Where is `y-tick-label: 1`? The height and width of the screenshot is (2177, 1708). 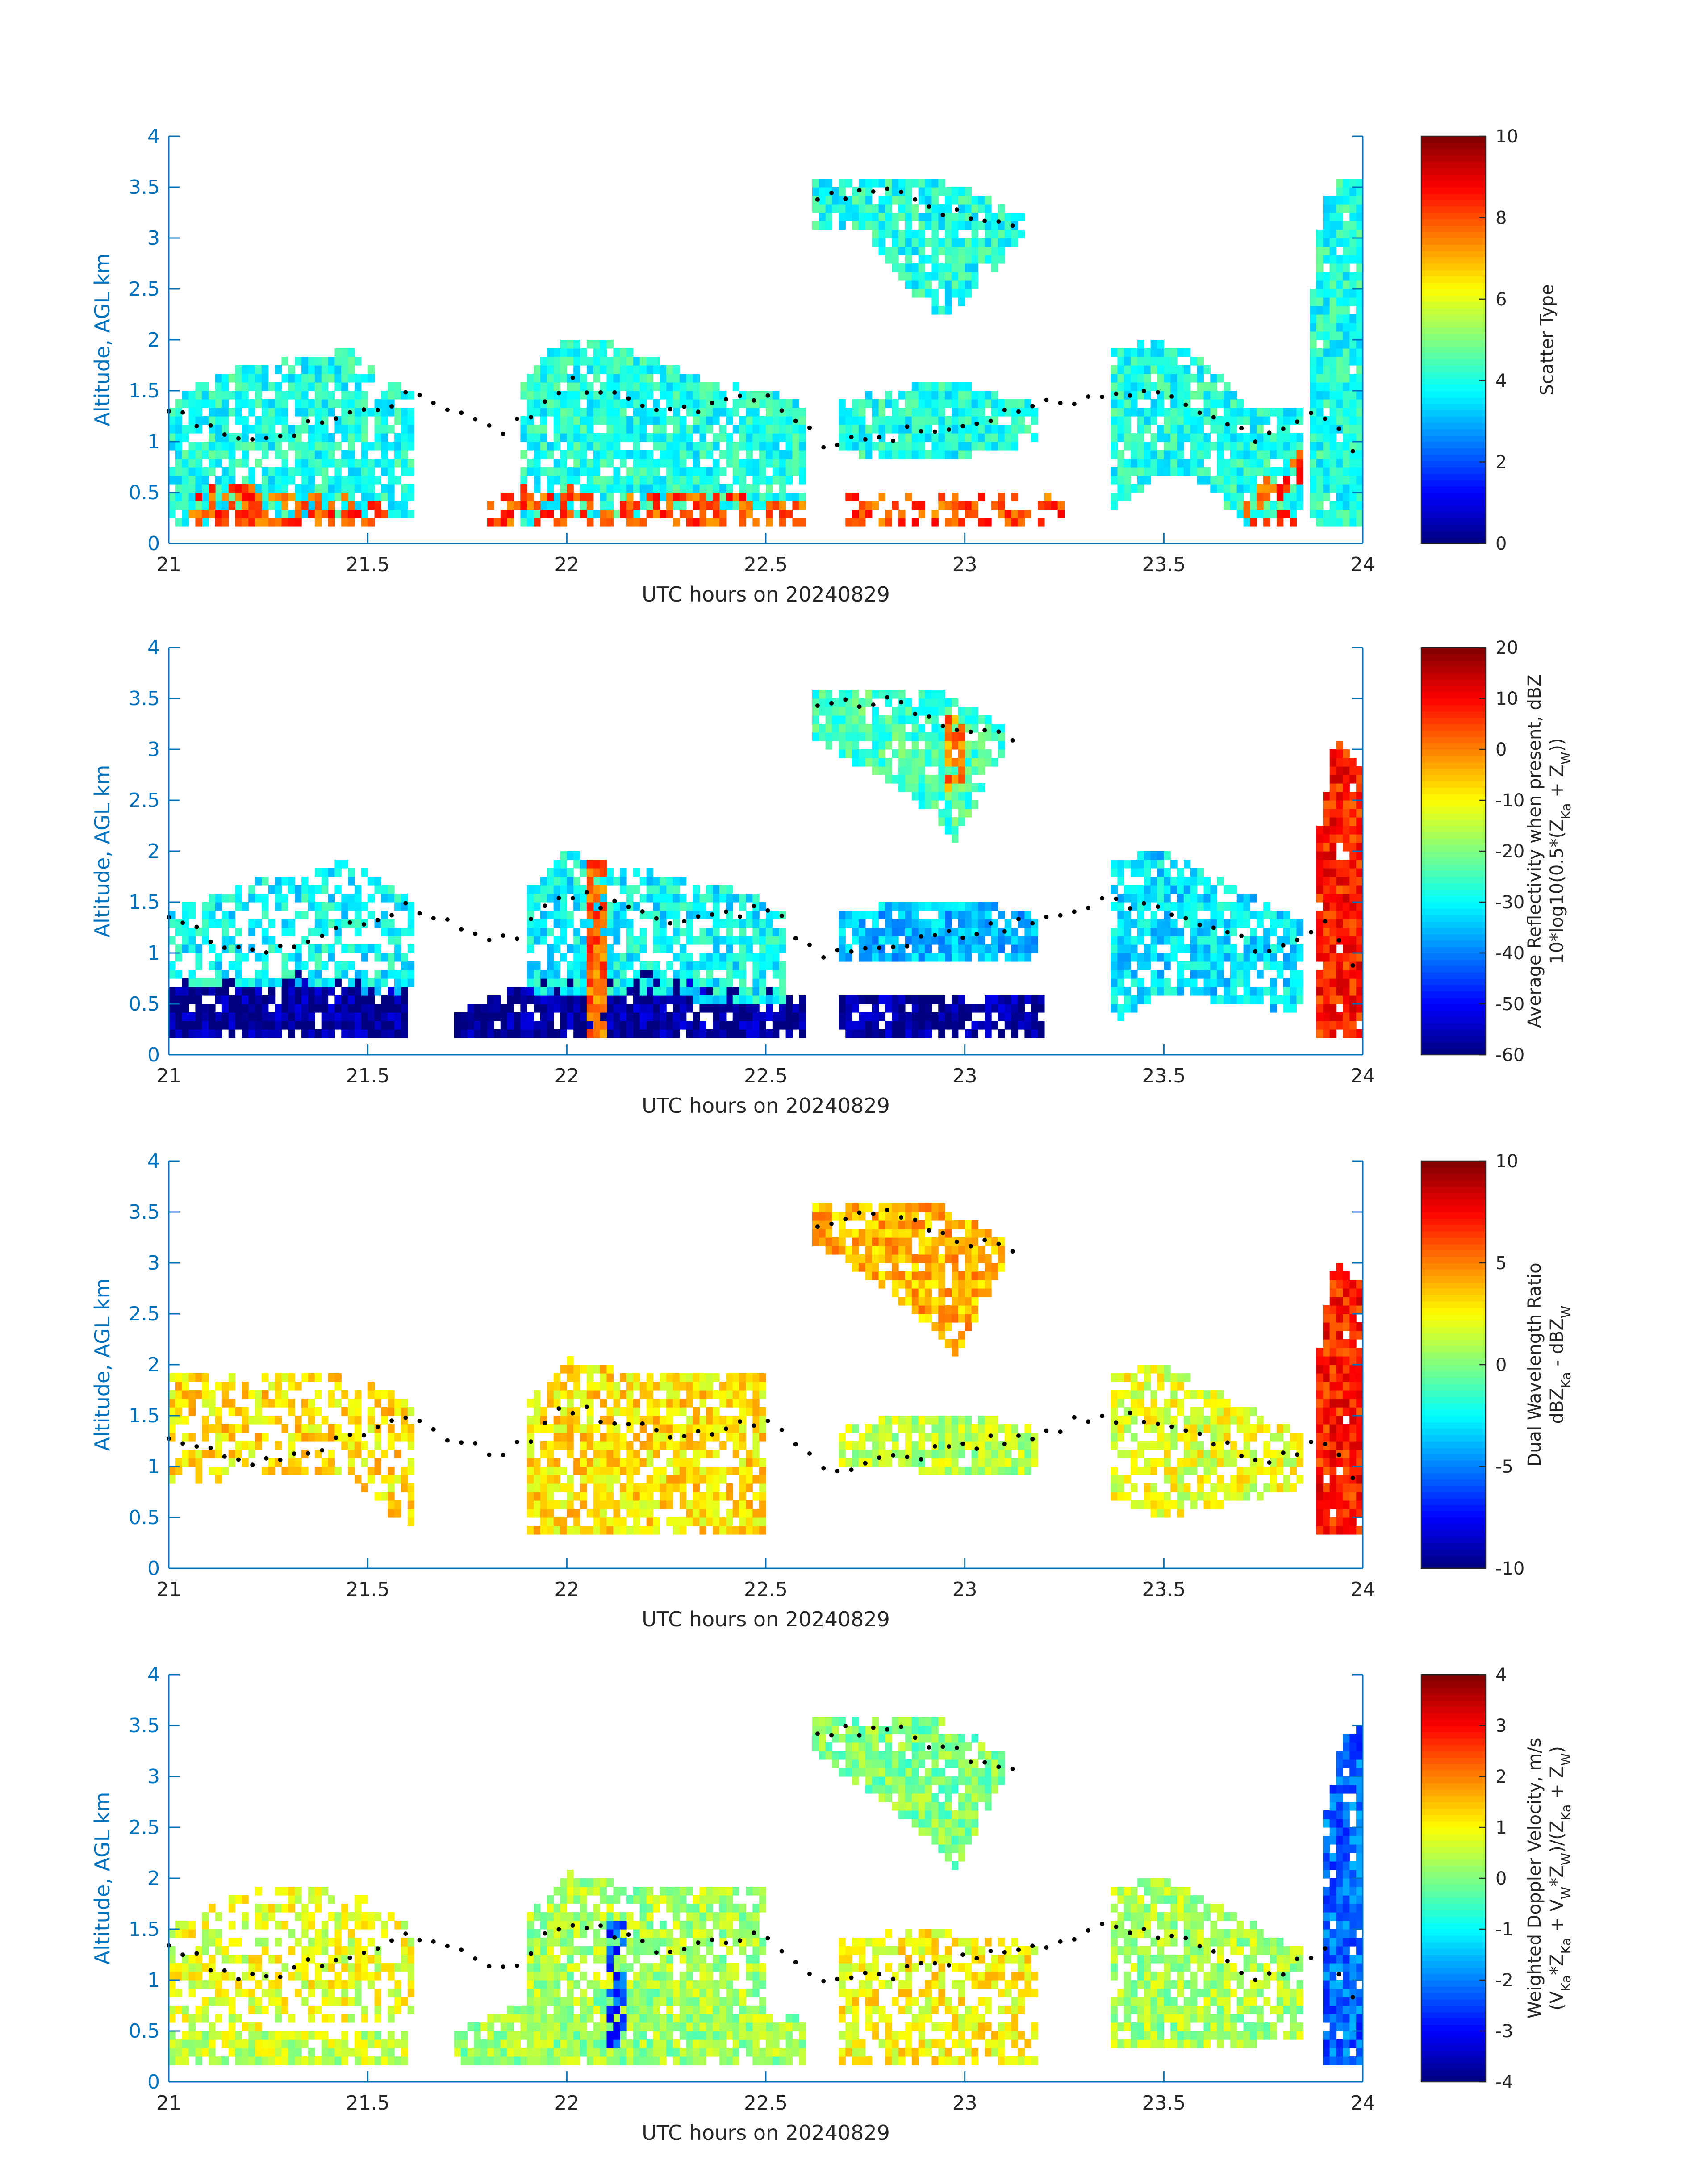
y-tick-label: 1 is located at coordinates (153, 441).